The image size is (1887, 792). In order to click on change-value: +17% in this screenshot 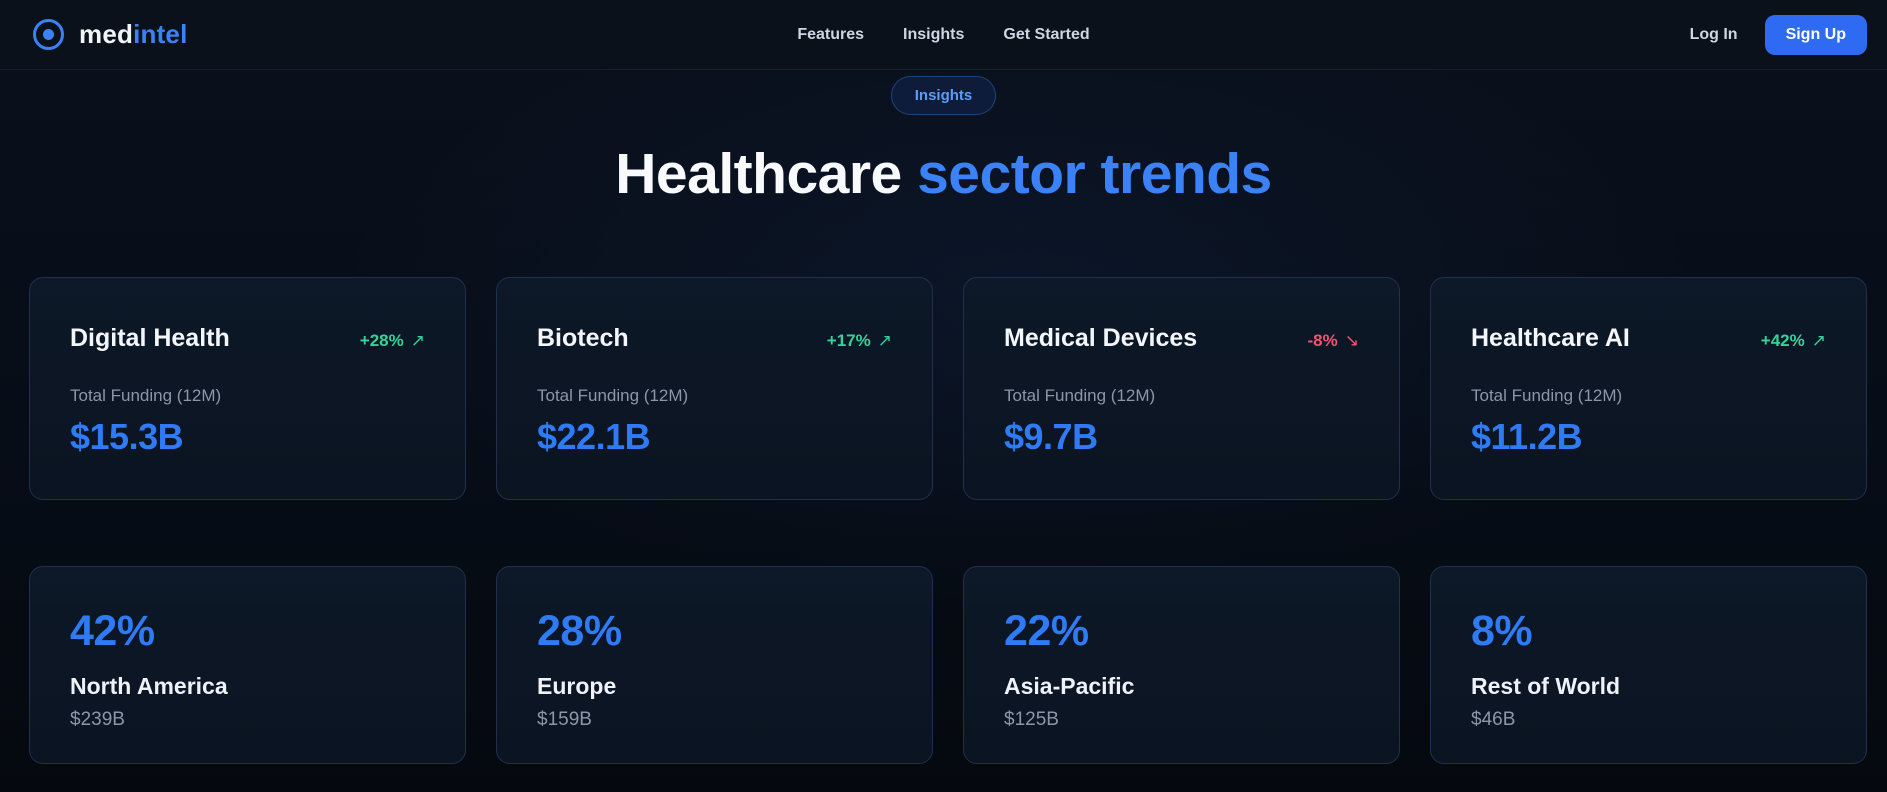, I will do `click(848, 340)`.